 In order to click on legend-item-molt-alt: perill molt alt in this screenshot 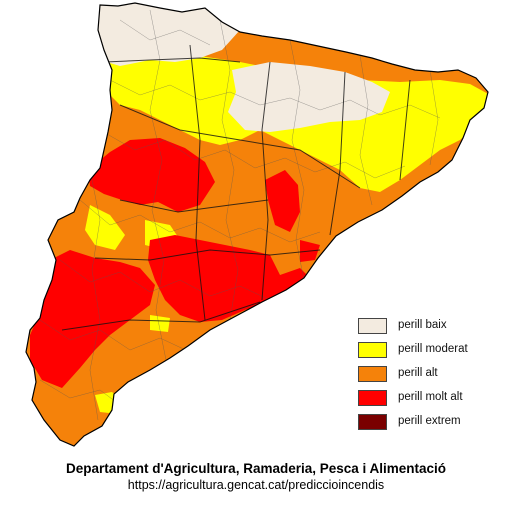, I will do `click(433, 400)`.